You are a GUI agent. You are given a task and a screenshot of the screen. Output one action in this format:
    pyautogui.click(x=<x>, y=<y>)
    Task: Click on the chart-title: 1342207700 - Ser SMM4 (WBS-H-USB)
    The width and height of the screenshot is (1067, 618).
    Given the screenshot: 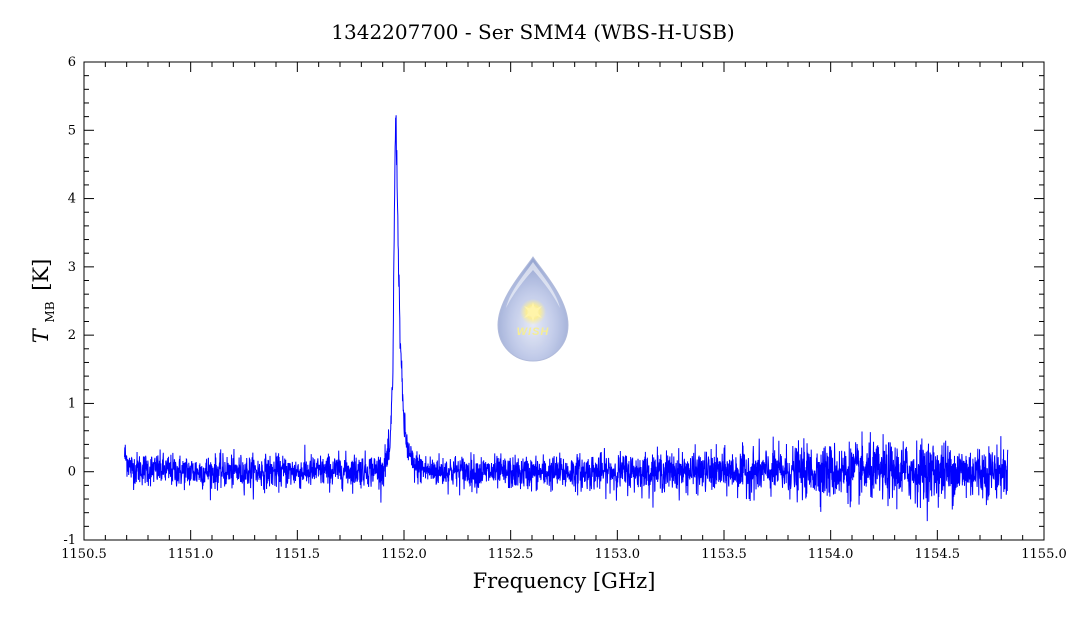 What is the action you would take?
    pyautogui.click(x=532, y=32)
    